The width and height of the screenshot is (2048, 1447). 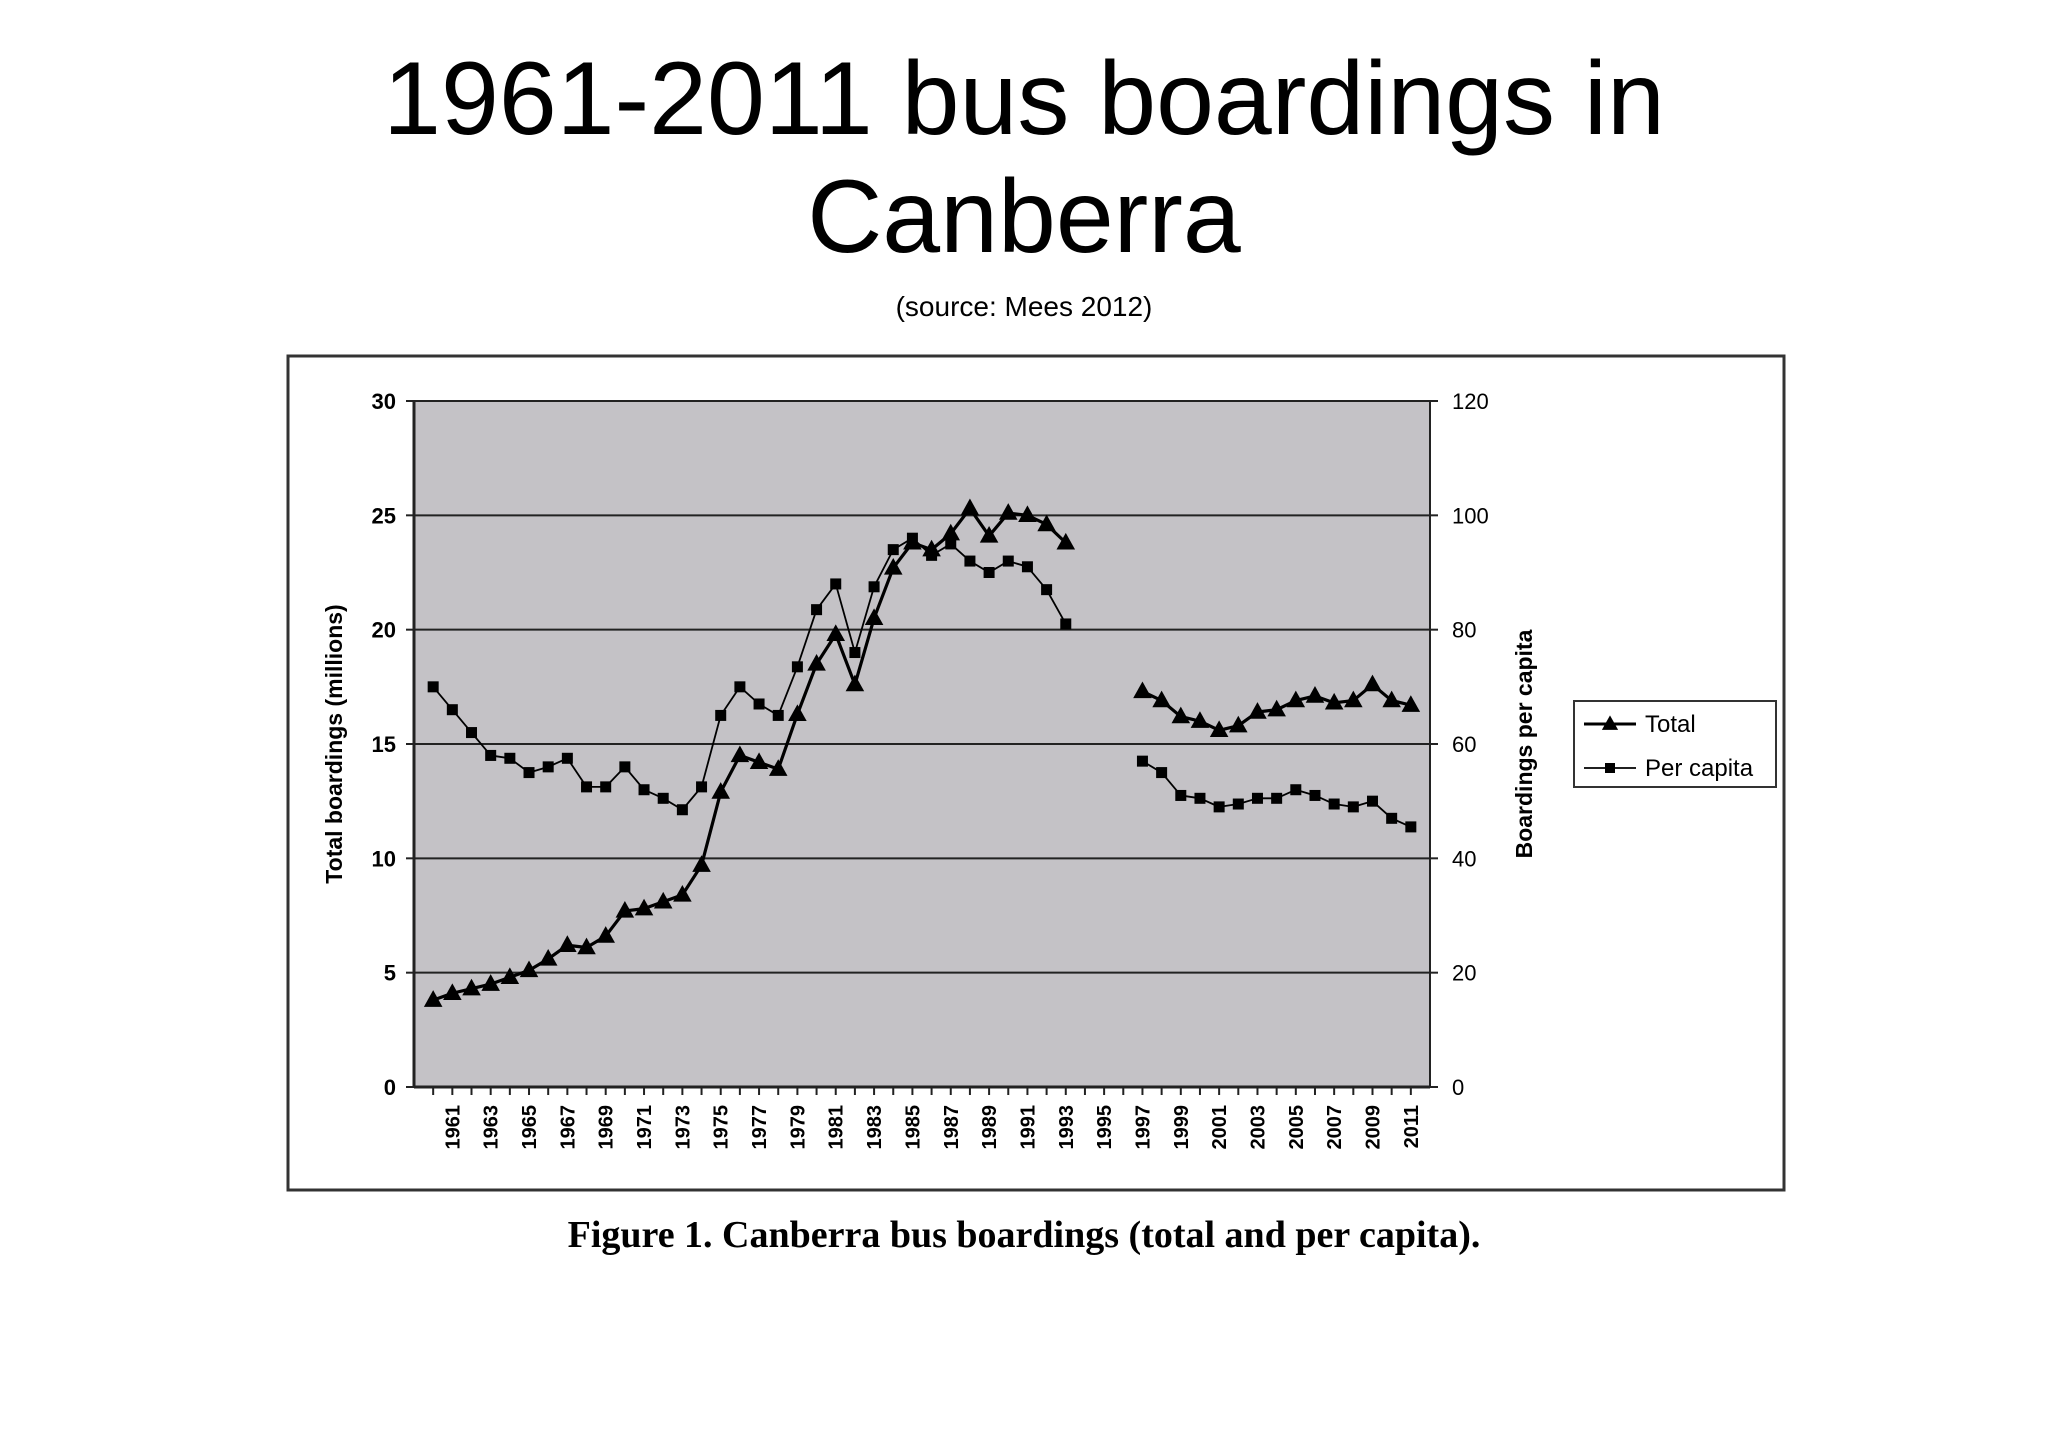 What do you see at coordinates (530, 1127) in the screenshot?
I see `x-tick-label: 1965` at bounding box center [530, 1127].